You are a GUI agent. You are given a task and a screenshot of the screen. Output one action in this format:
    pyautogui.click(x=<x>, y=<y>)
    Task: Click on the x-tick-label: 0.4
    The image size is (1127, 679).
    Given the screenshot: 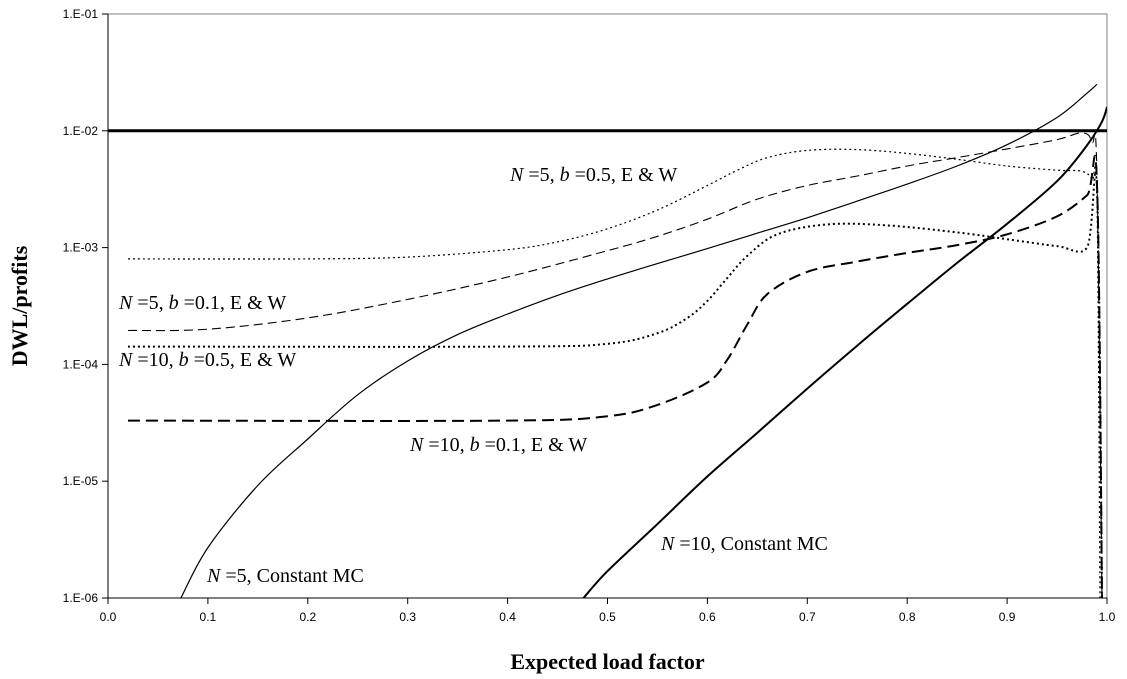 What is the action you would take?
    pyautogui.click(x=507, y=617)
    